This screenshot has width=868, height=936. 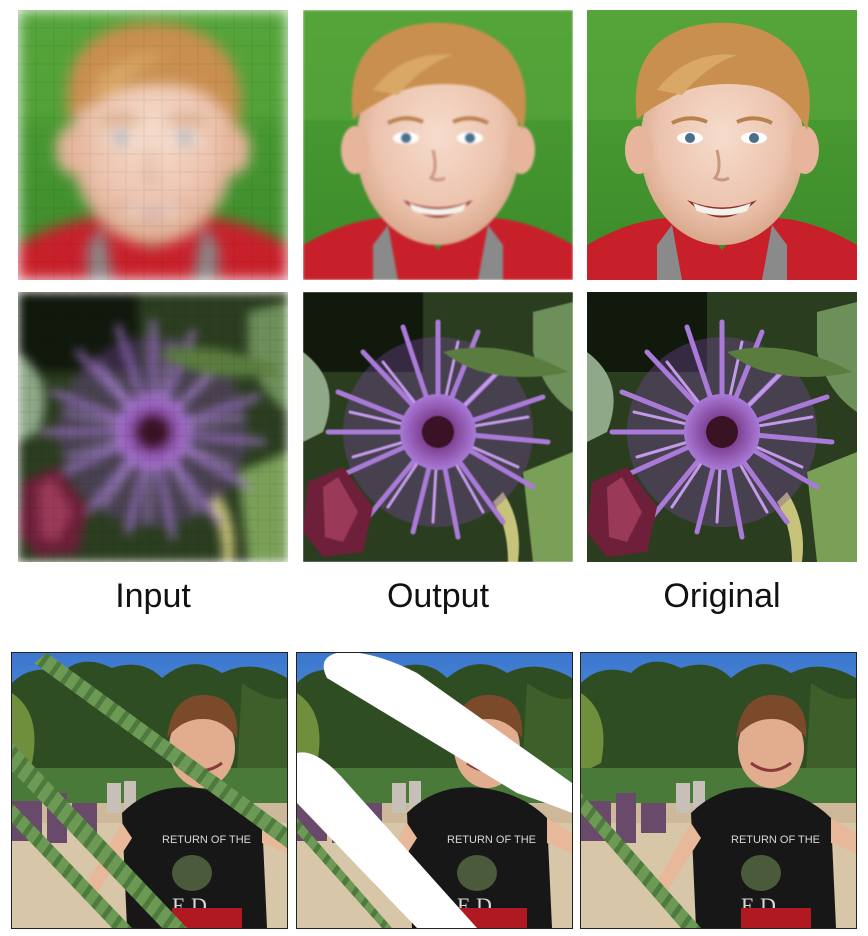 What do you see at coordinates (722, 596) in the screenshot?
I see `caption-original: Original` at bounding box center [722, 596].